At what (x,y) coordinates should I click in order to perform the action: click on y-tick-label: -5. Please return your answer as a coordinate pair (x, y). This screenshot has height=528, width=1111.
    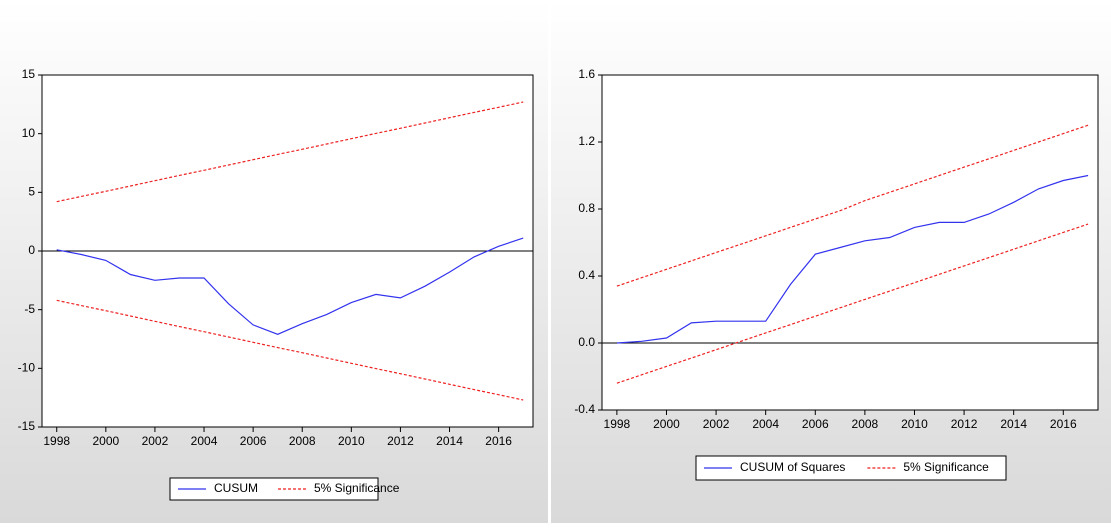
    Looking at the image, I should click on (29, 309).